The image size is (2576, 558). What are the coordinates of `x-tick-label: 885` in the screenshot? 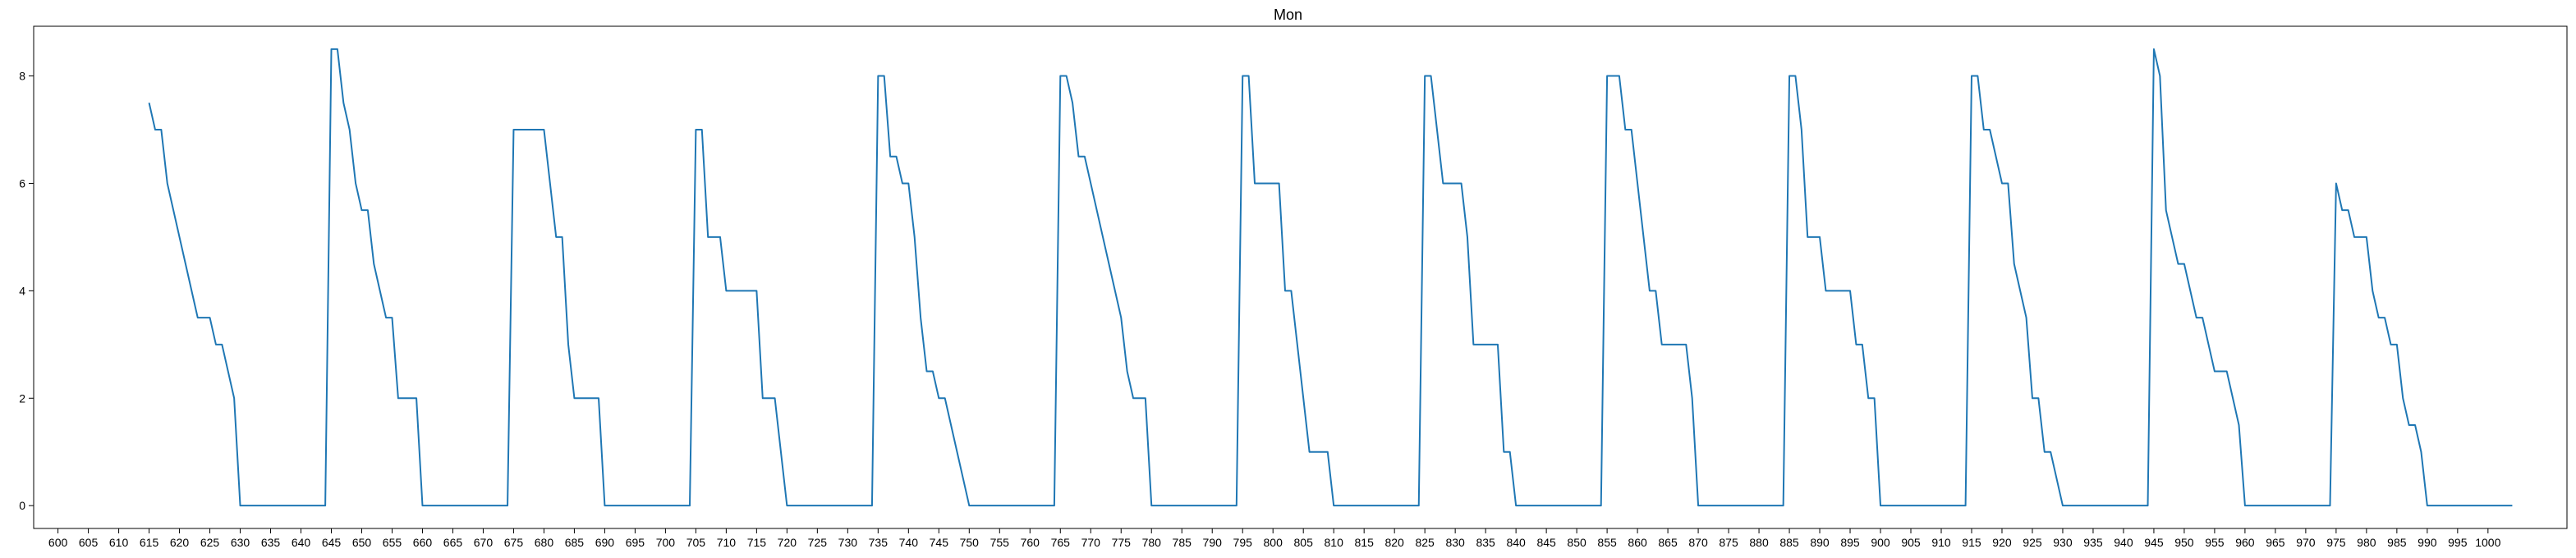 It's located at (1789, 542).